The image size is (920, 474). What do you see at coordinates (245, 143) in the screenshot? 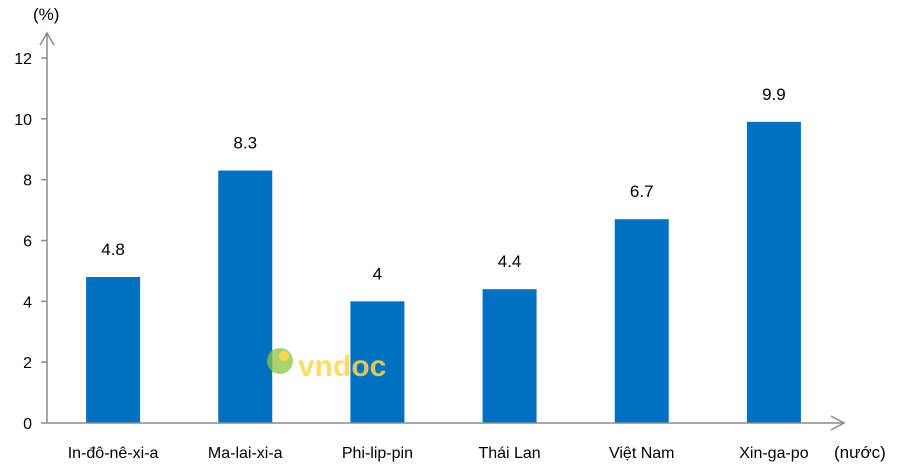
I see `data-label: 8.3` at bounding box center [245, 143].